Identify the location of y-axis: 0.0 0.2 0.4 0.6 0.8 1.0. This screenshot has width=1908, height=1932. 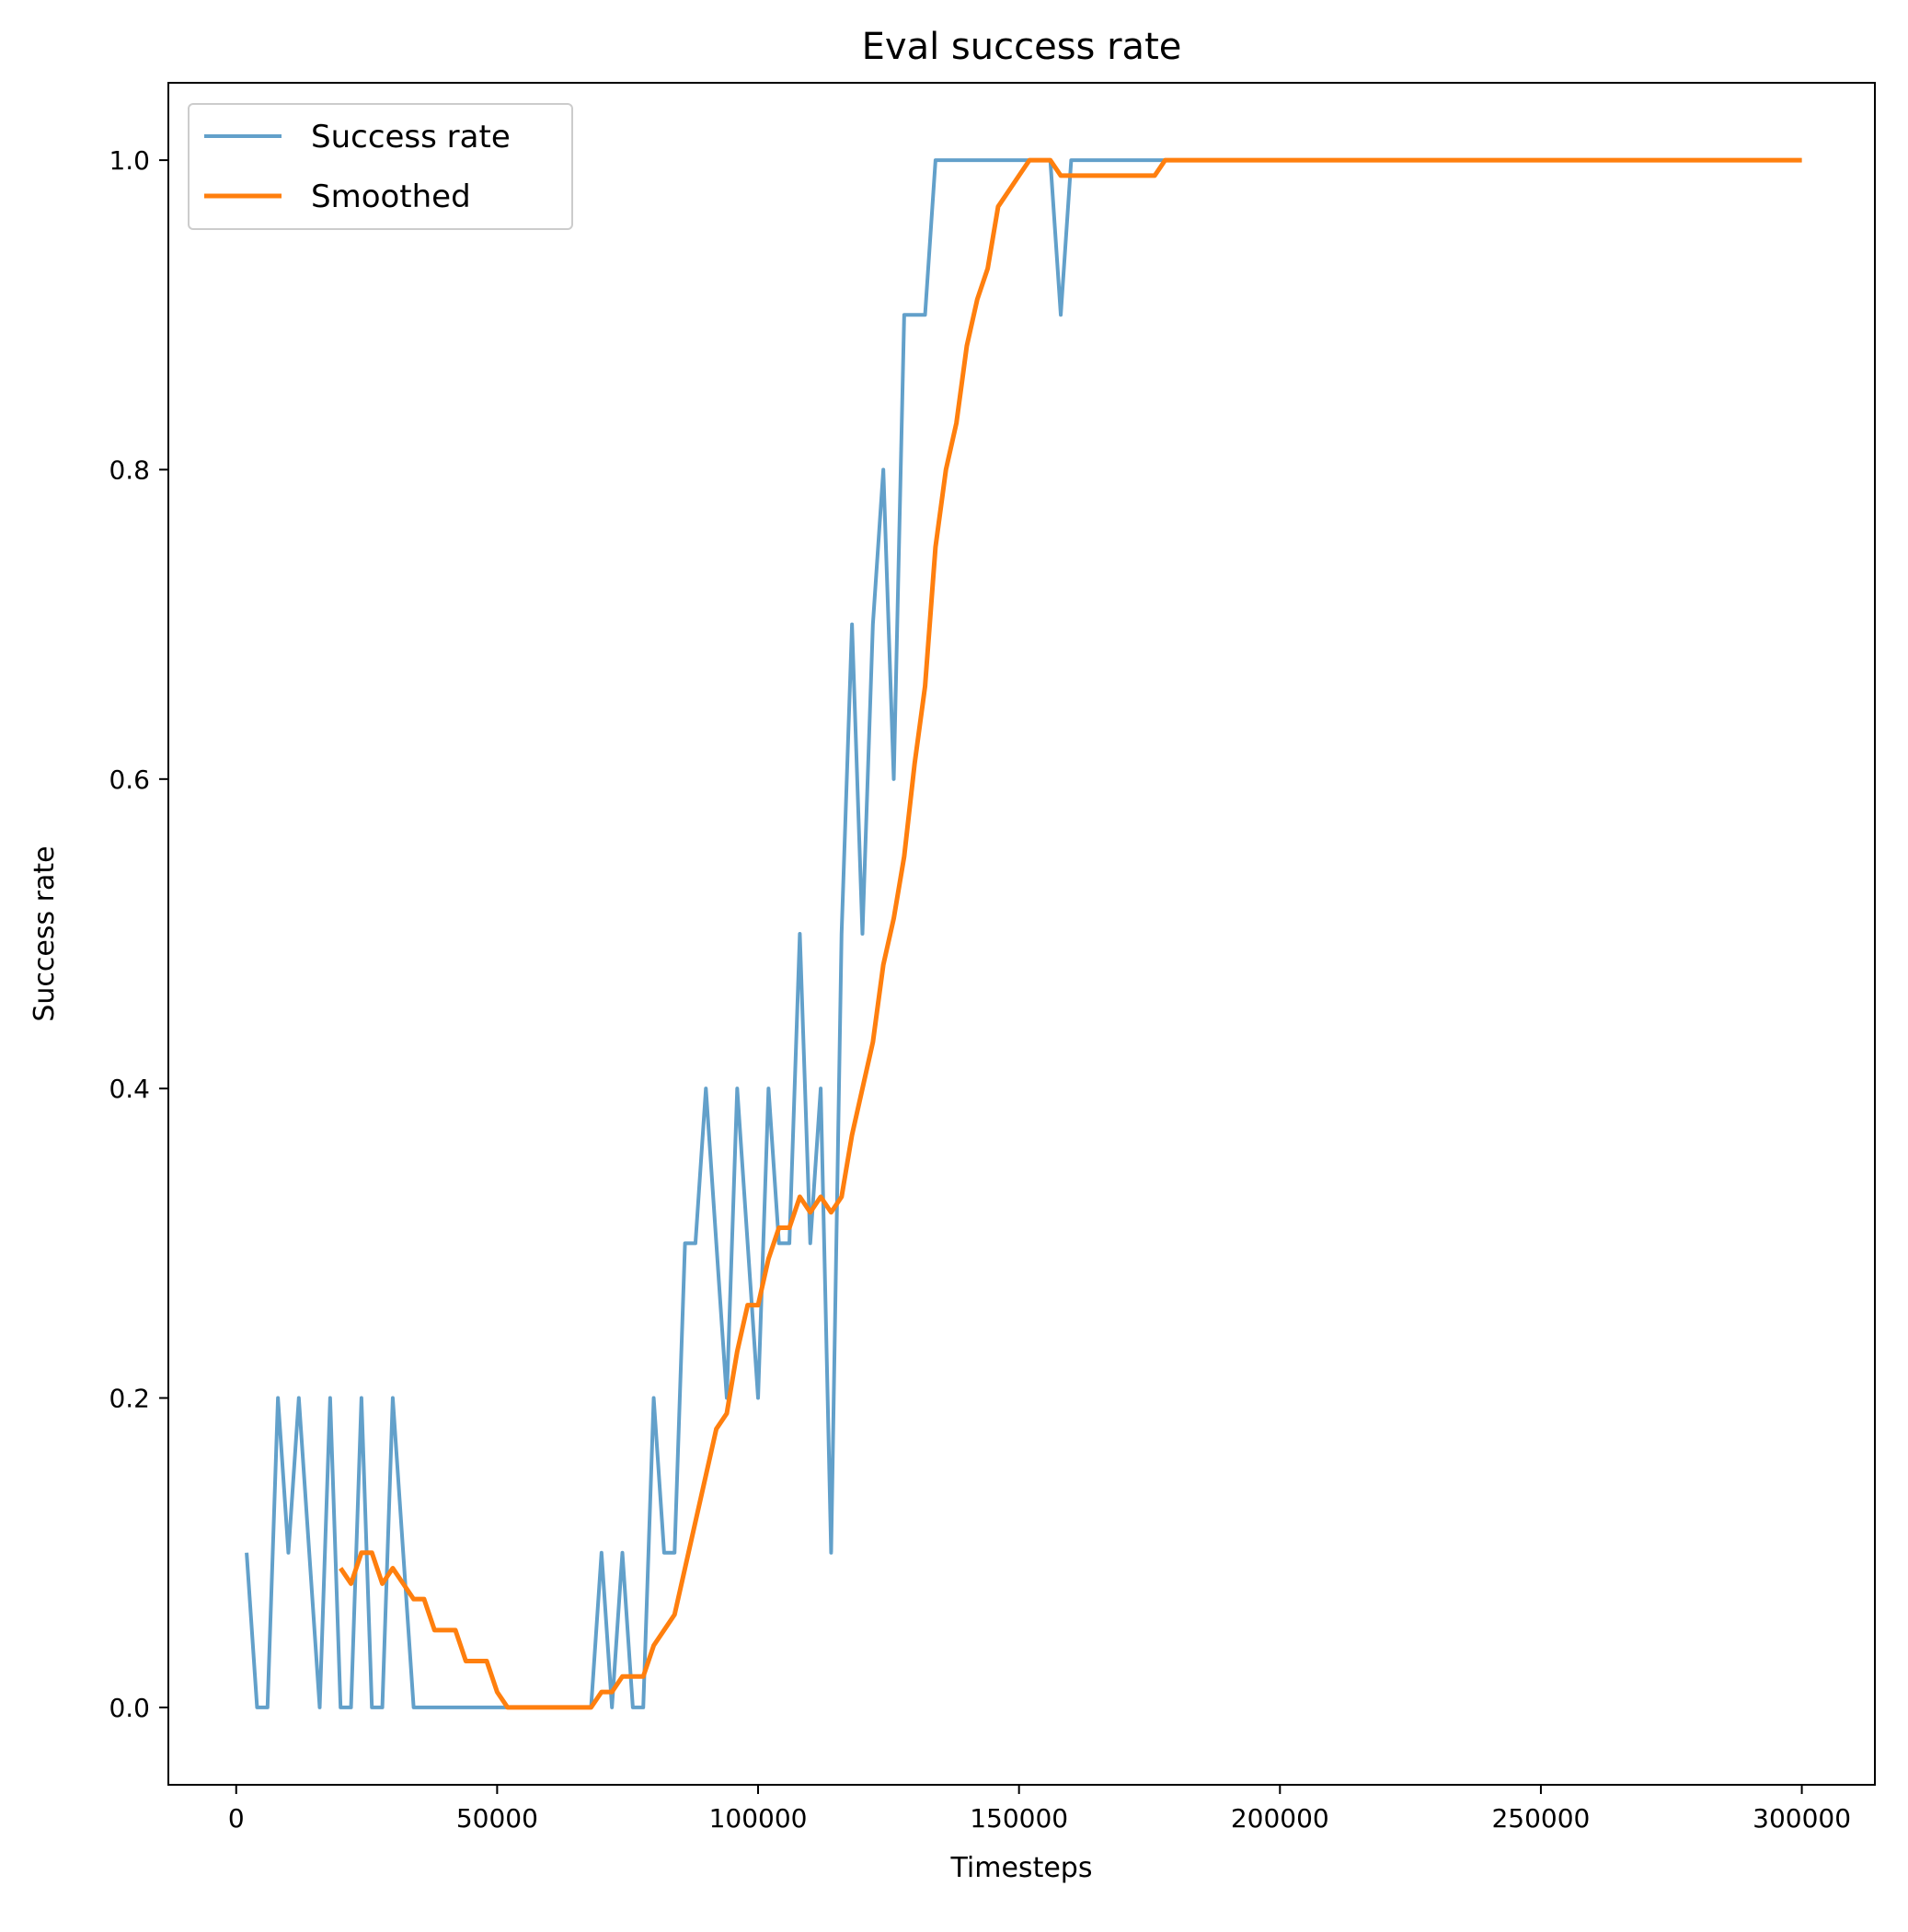
(138, 934).